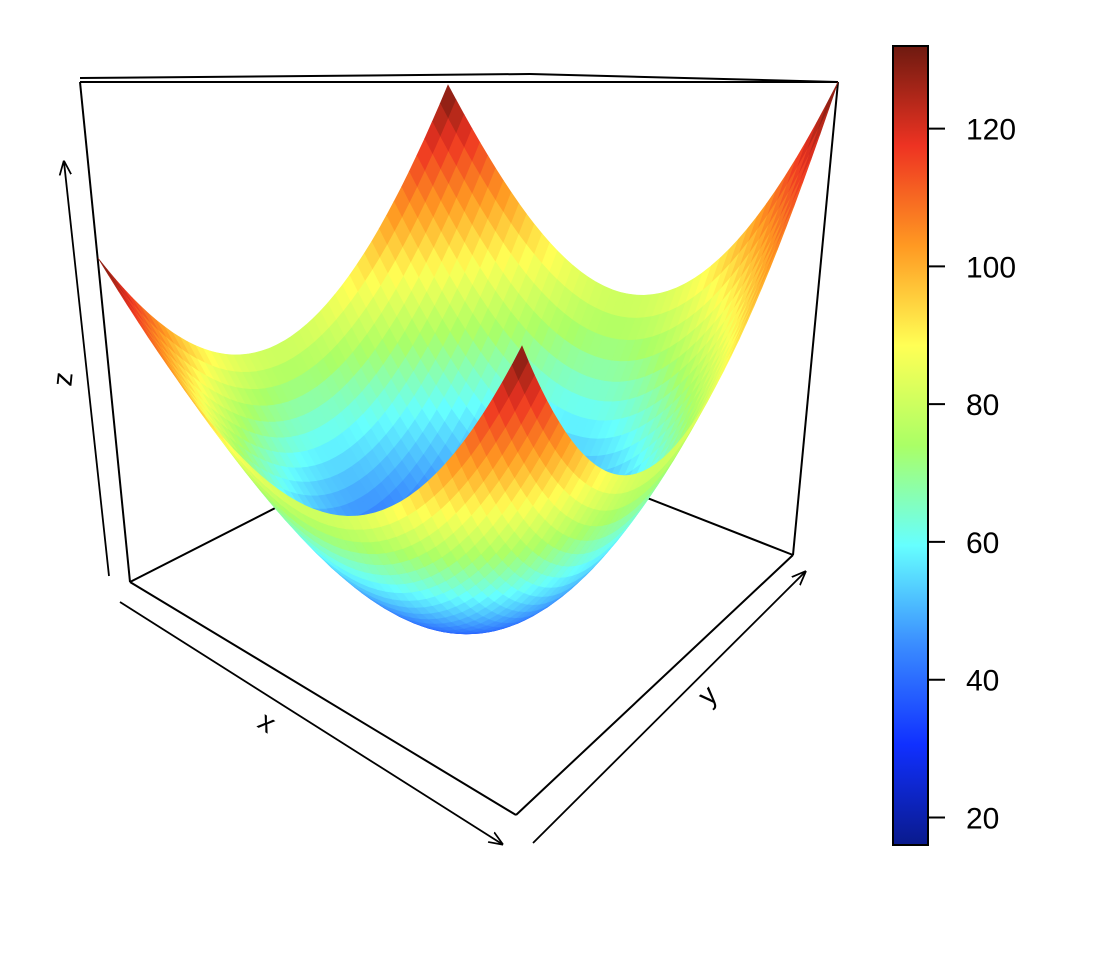  What do you see at coordinates (87, 369) in the screenshot?
I see `z-axis-arrow` at bounding box center [87, 369].